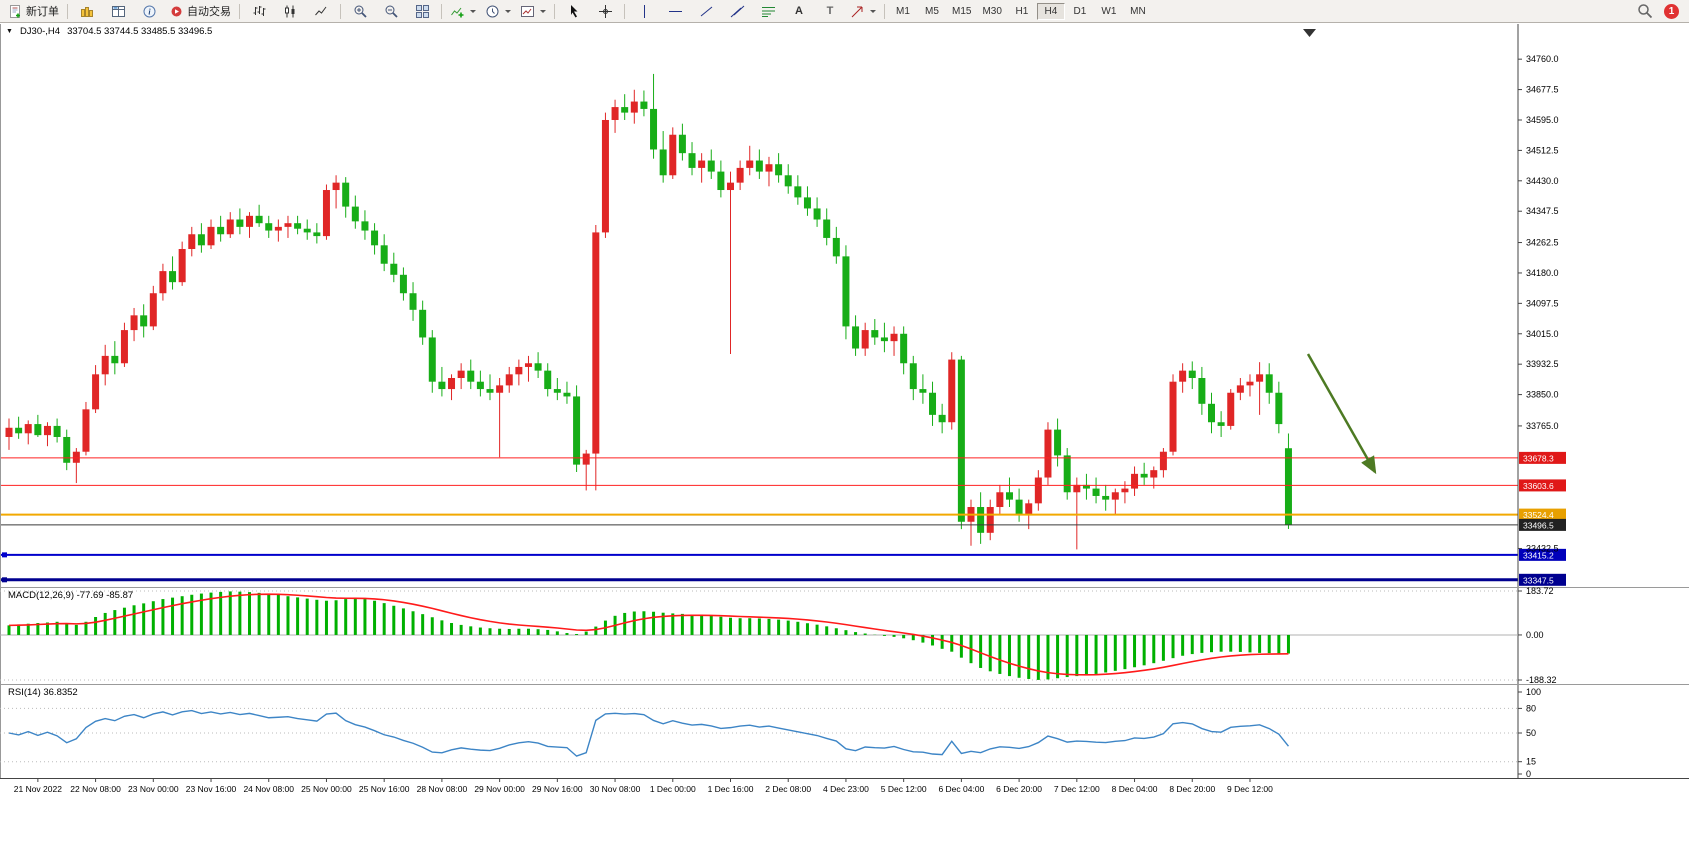  Describe the element at coordinates (15, 11) in the screenshot. I see `new-order-icon` at that location.